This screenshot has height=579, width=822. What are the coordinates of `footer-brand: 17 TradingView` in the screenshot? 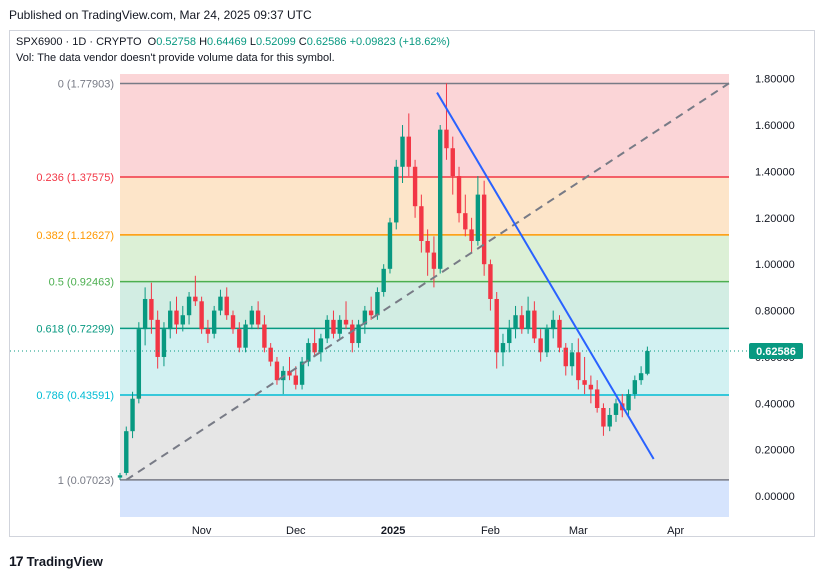 It's located at (56, 561).